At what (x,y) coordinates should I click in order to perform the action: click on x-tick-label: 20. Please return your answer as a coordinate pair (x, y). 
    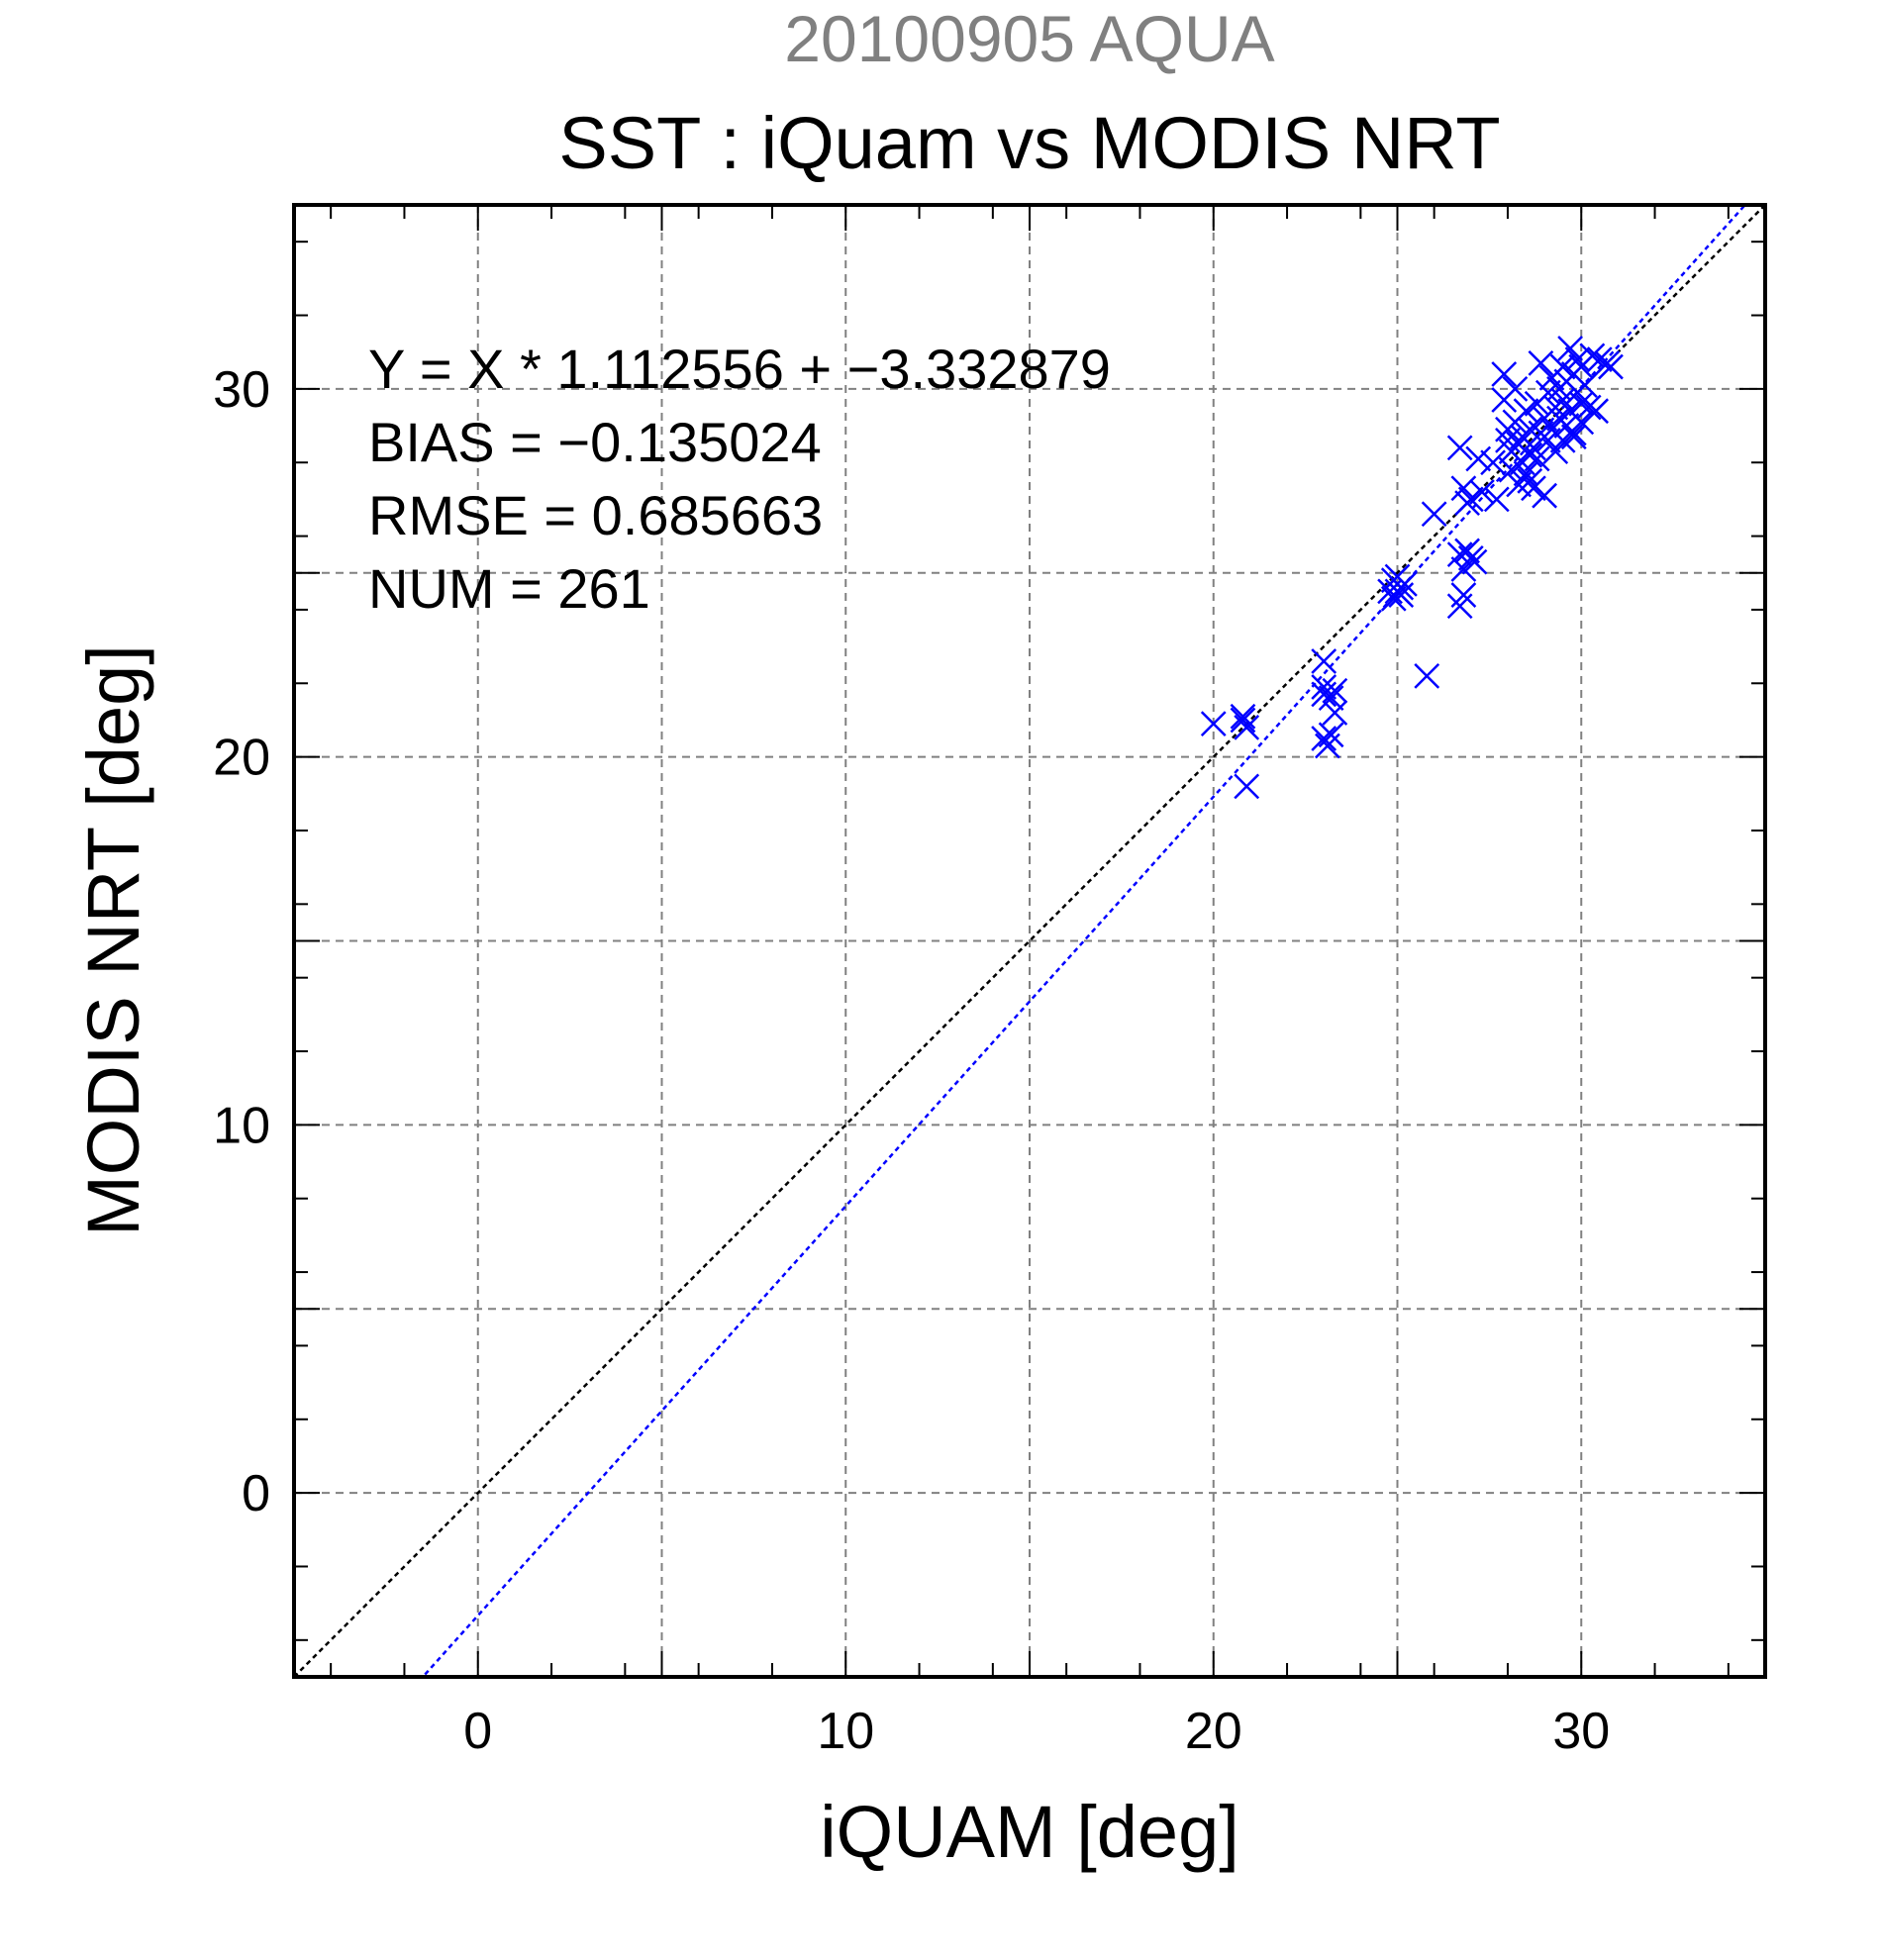
    Looking at the image, I should click on (1213, 1731).